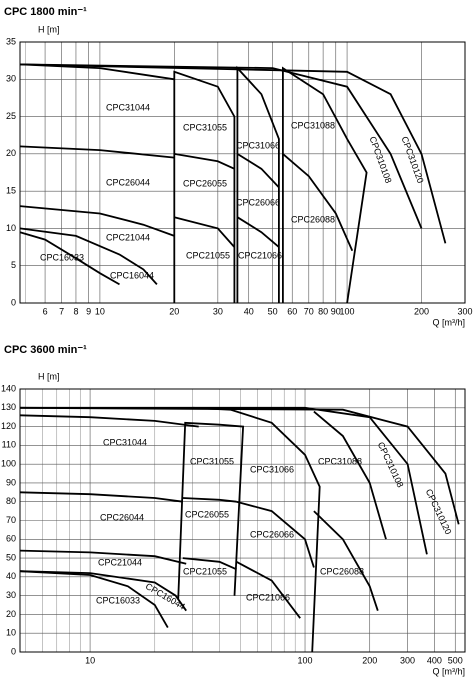 The height and width of the screenshot is (679, 474). Describe the element at coordinates (8, 407) in the screenshot. I see `y-tick-label: 130` at that location.